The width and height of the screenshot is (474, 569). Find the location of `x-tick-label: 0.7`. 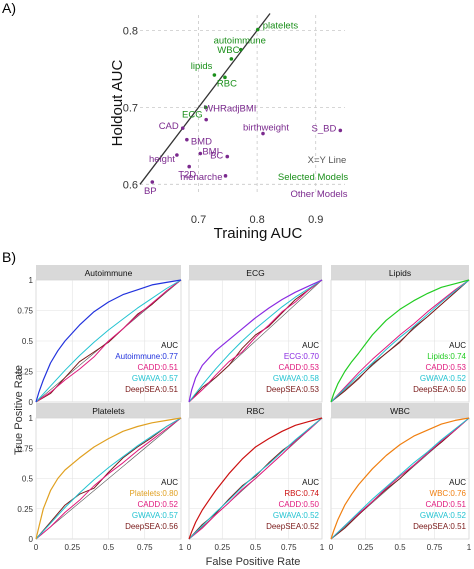

x-tick-label: 0.7 is located at coordinates (198, 220).